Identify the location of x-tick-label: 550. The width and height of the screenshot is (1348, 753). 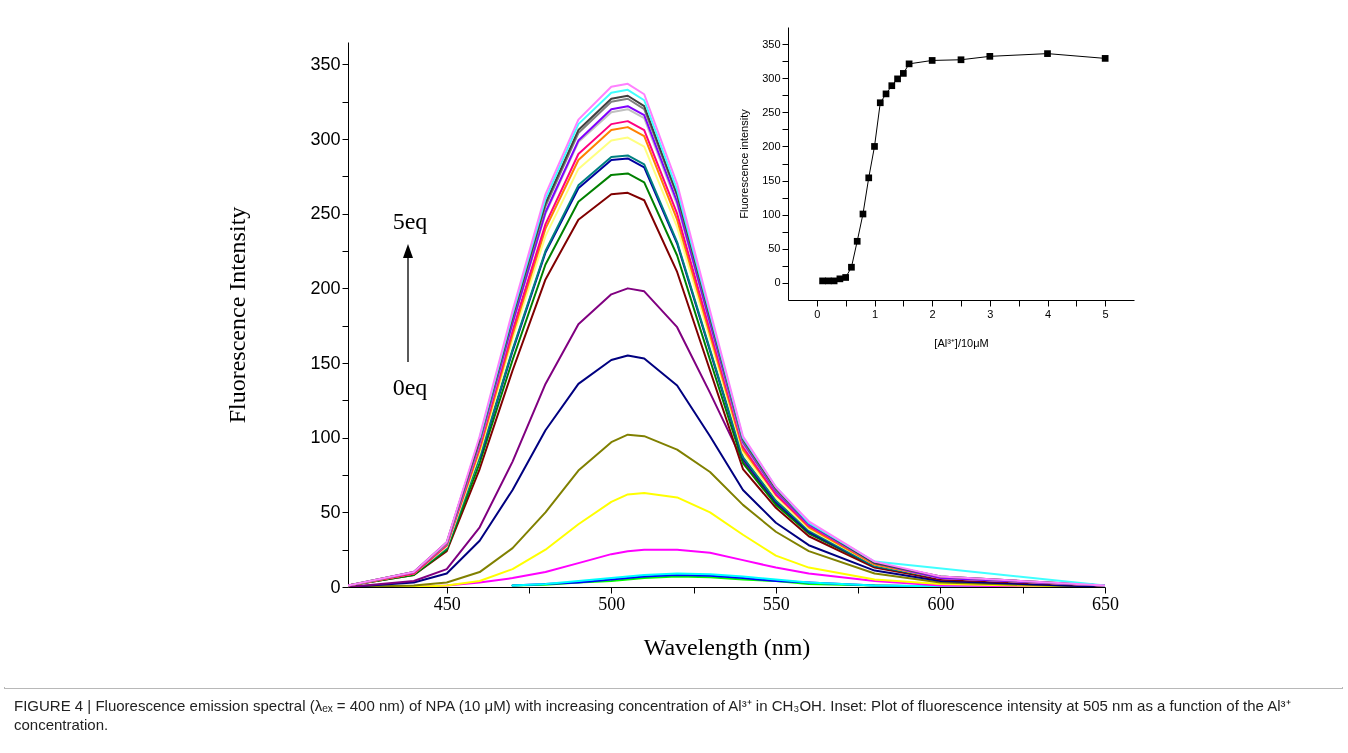
(776, 603).